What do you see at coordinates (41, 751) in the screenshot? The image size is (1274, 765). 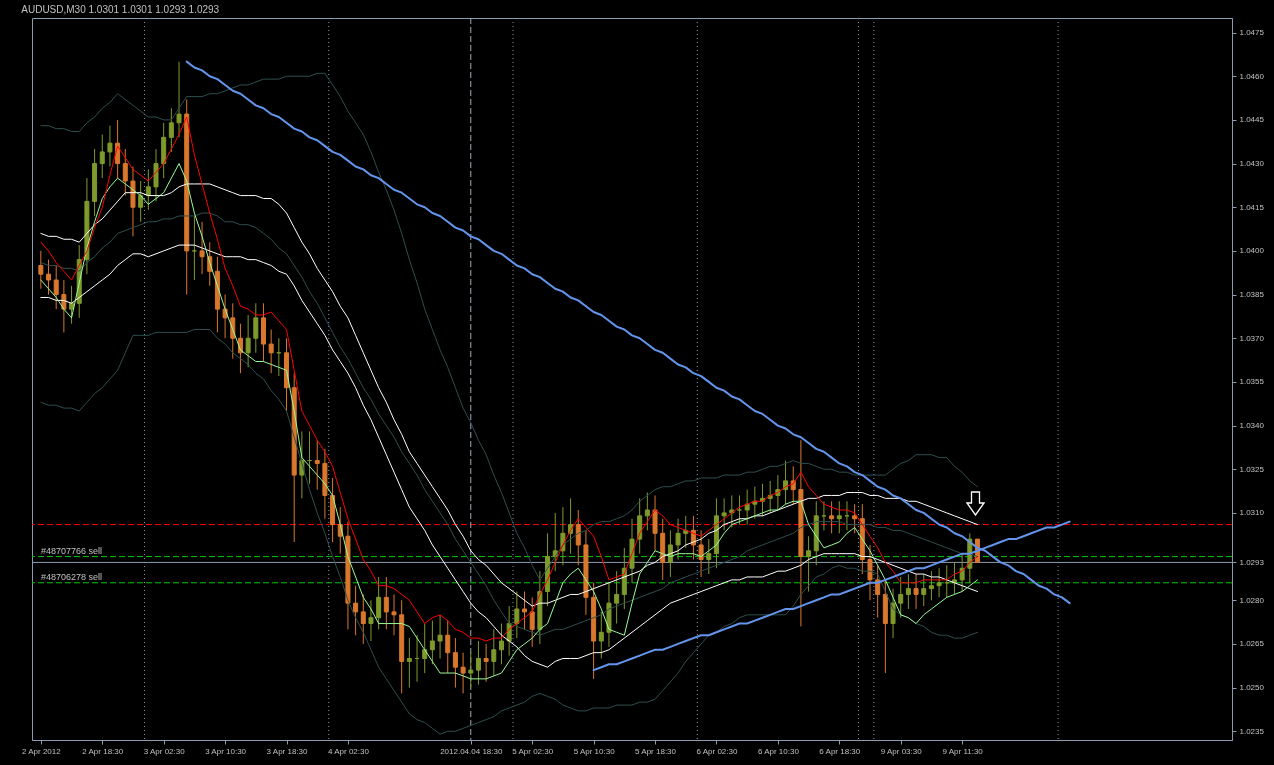 I see `x-tick-label: 2 Apr 2012` at bounding box center [41, 751].